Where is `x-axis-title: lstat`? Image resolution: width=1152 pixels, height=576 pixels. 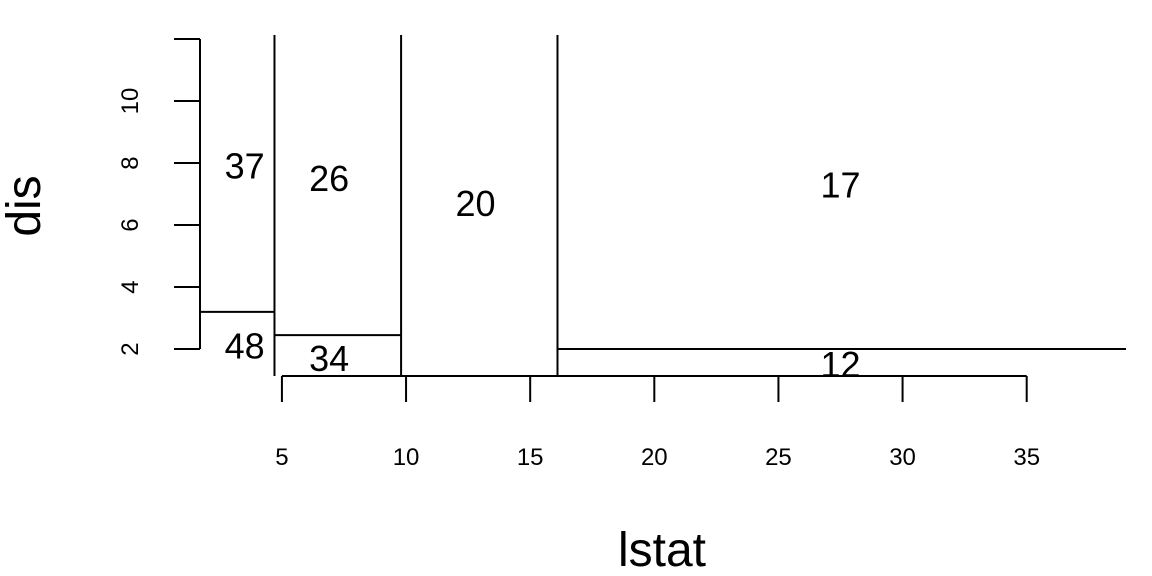 x-axis-title: lstat is located at coordinates (662, 550).